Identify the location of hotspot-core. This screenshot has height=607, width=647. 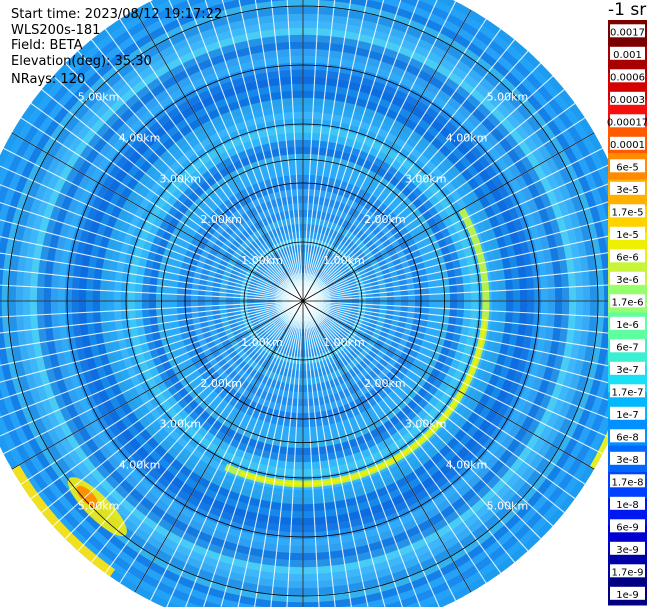
(87, 496).